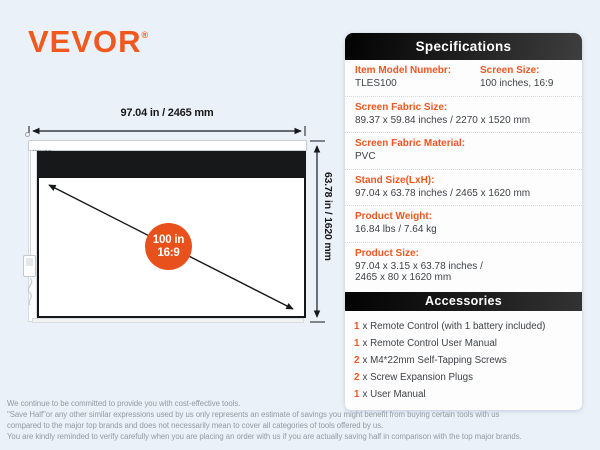 Image resolution: width=600 pixels, height=450 pixels. I want to click on brand-logo-text: VEVOR, so click(85, 41).